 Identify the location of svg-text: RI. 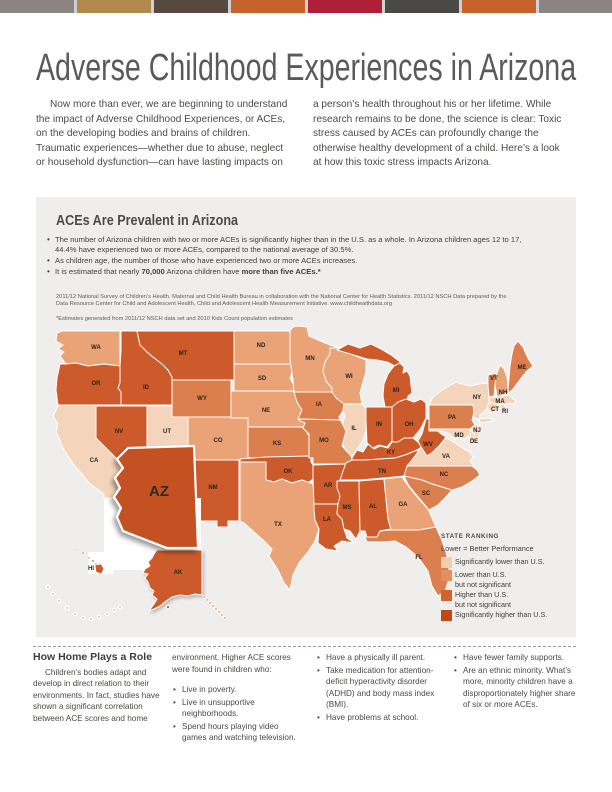
(505, 412).